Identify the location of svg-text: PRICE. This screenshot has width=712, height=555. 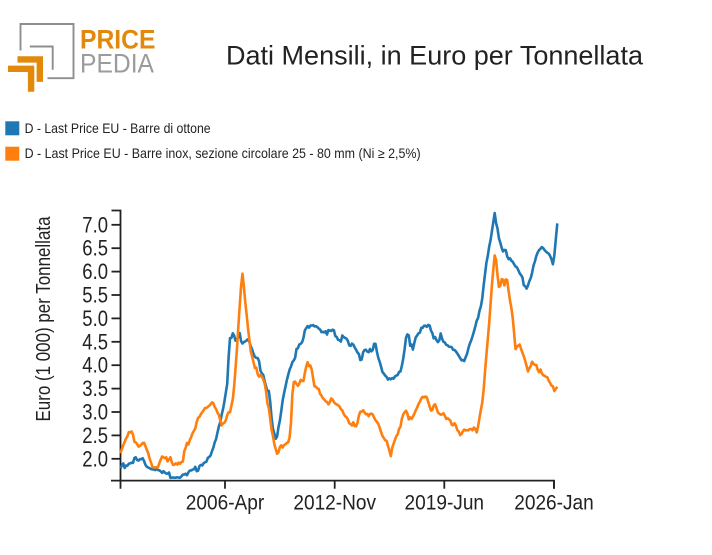
(118, 40).